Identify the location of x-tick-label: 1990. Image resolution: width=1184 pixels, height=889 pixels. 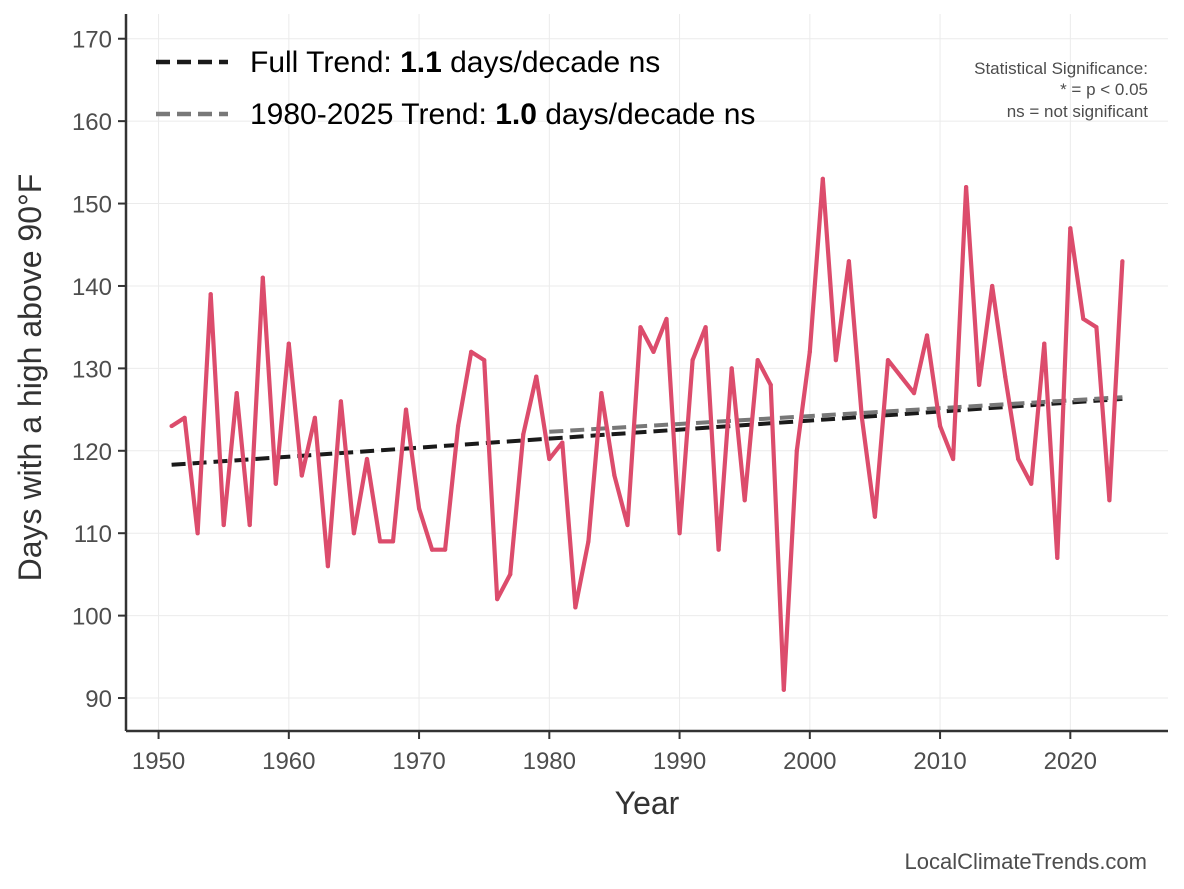
(679, 761).